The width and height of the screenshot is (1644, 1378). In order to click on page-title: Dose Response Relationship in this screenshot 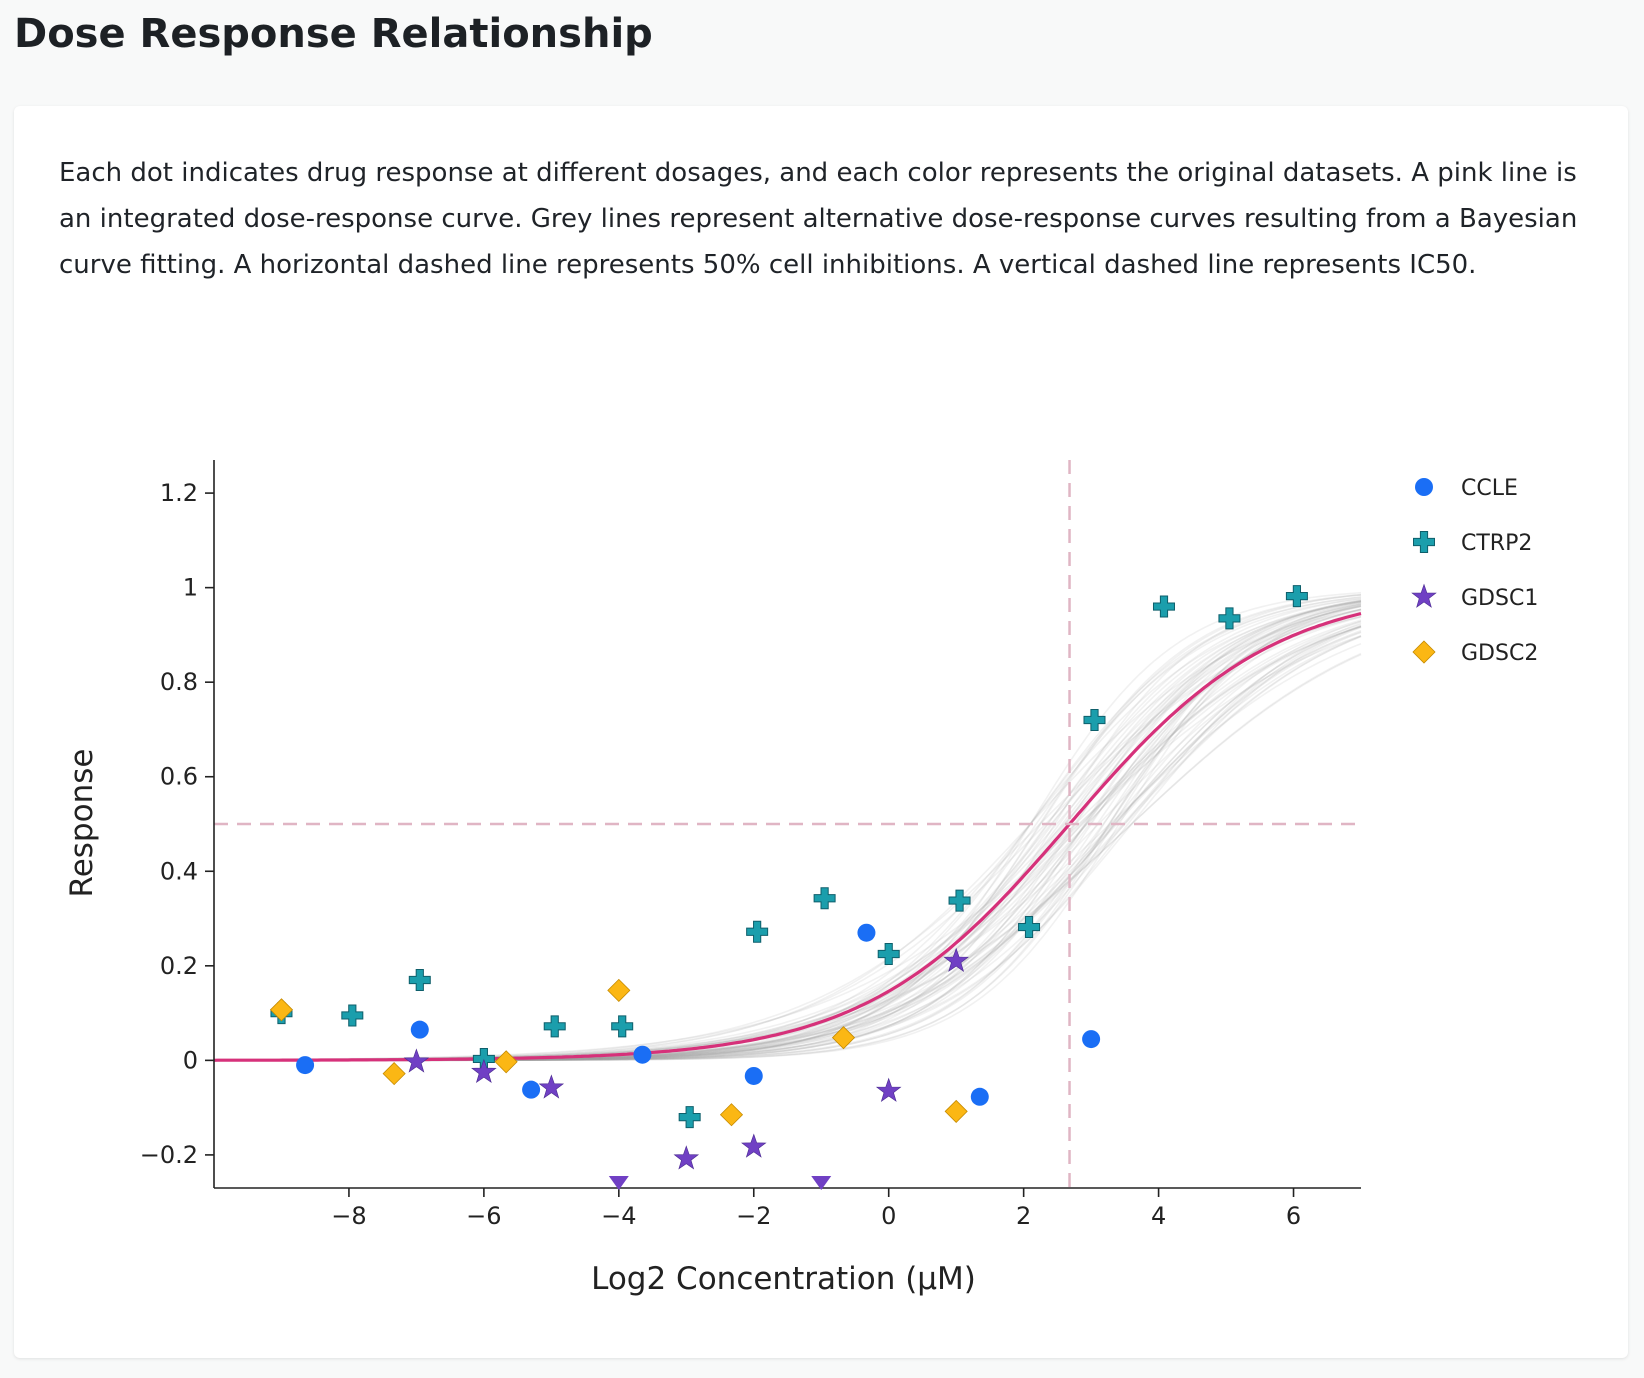, I will do `click(333, 34)`.